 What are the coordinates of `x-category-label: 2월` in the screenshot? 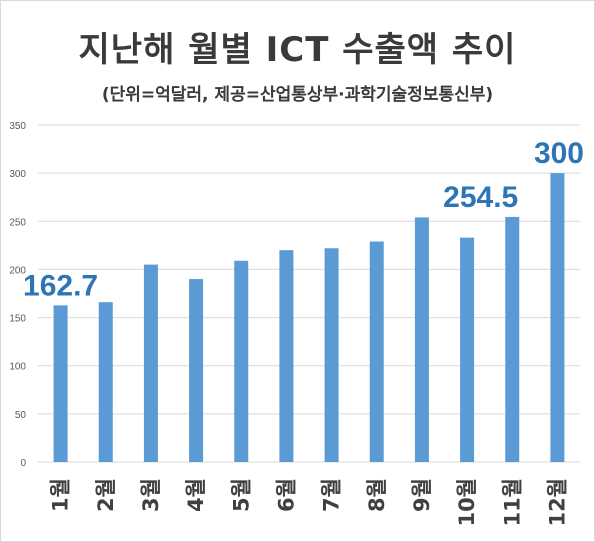 It's located at (106, 495).